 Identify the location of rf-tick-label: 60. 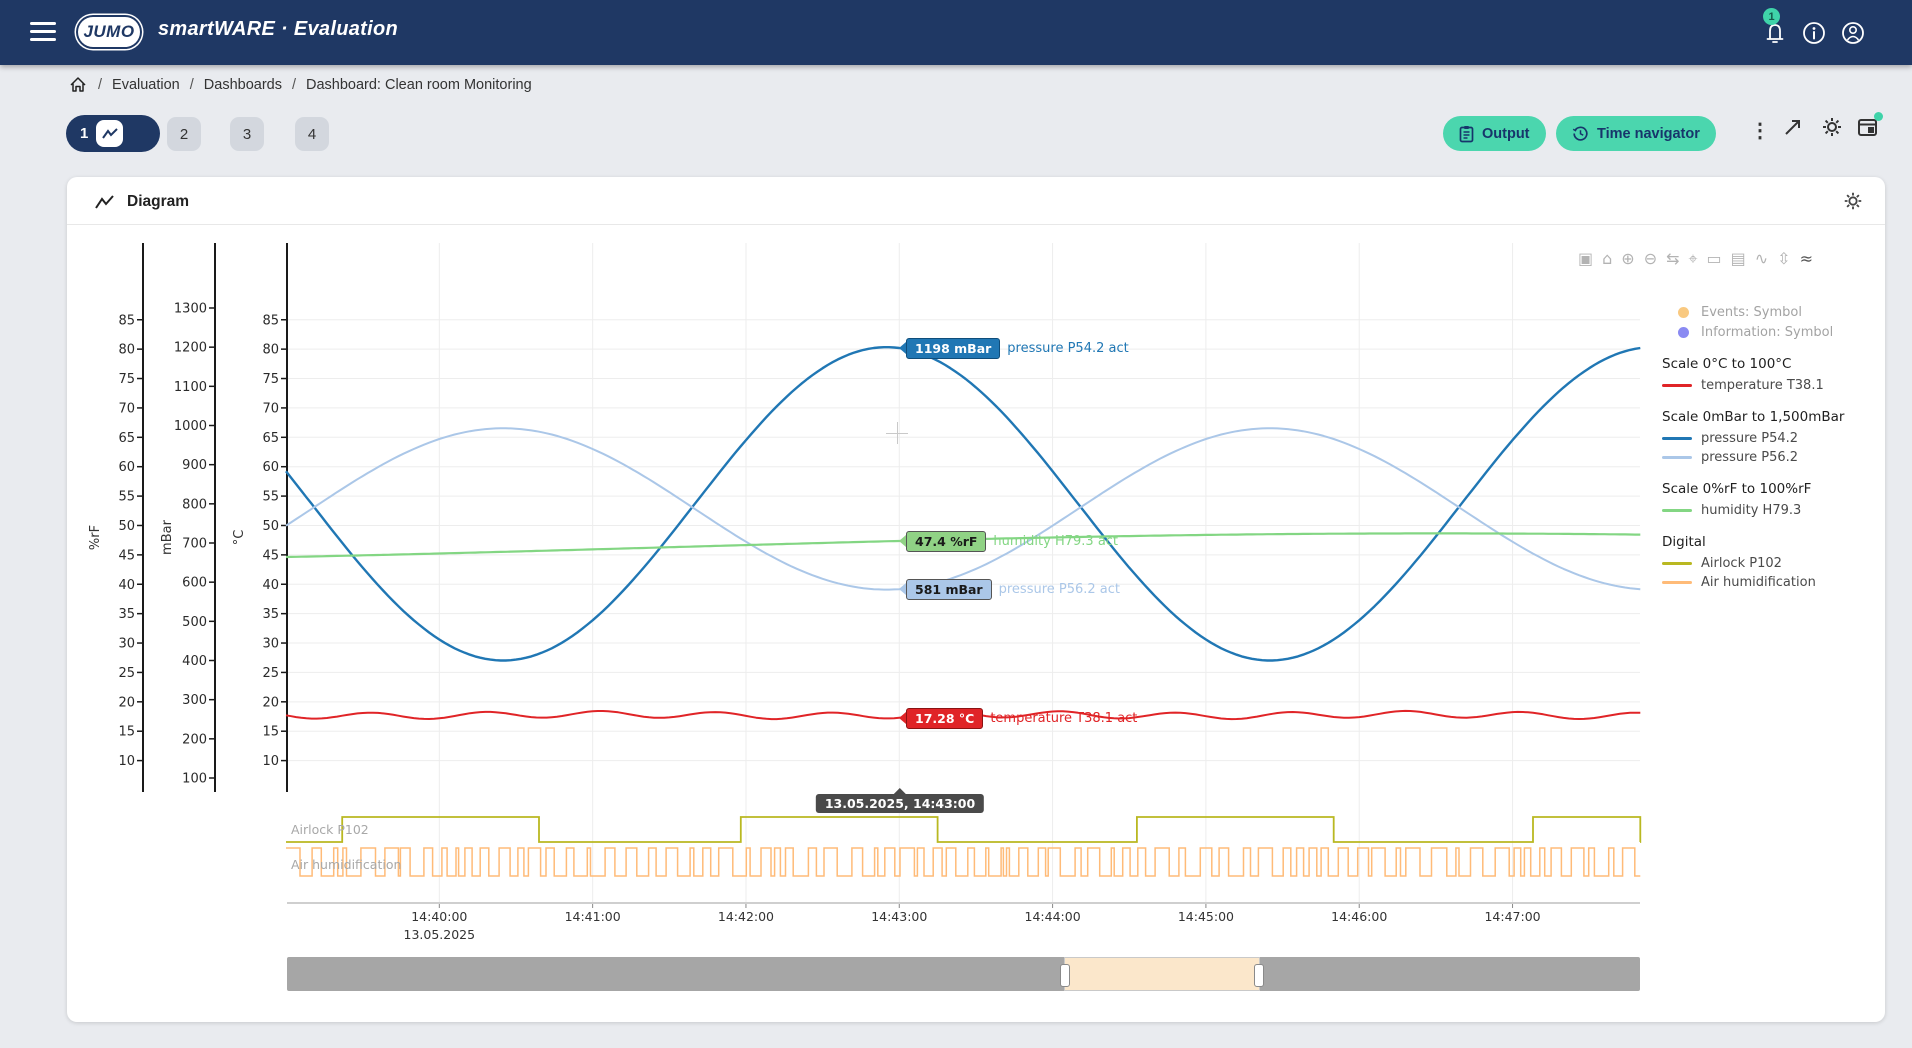
(126, 467).